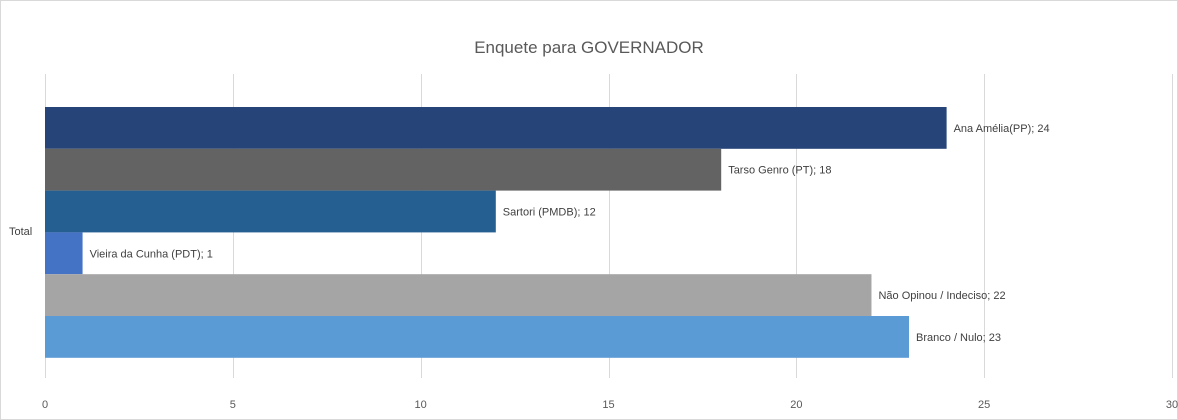 This screenshot has height=420, width=1178. Describe the element at coordinates (941, 296) in the screenshot. I see `data-label: Não Opinou / Indeciso; 22` at that location.